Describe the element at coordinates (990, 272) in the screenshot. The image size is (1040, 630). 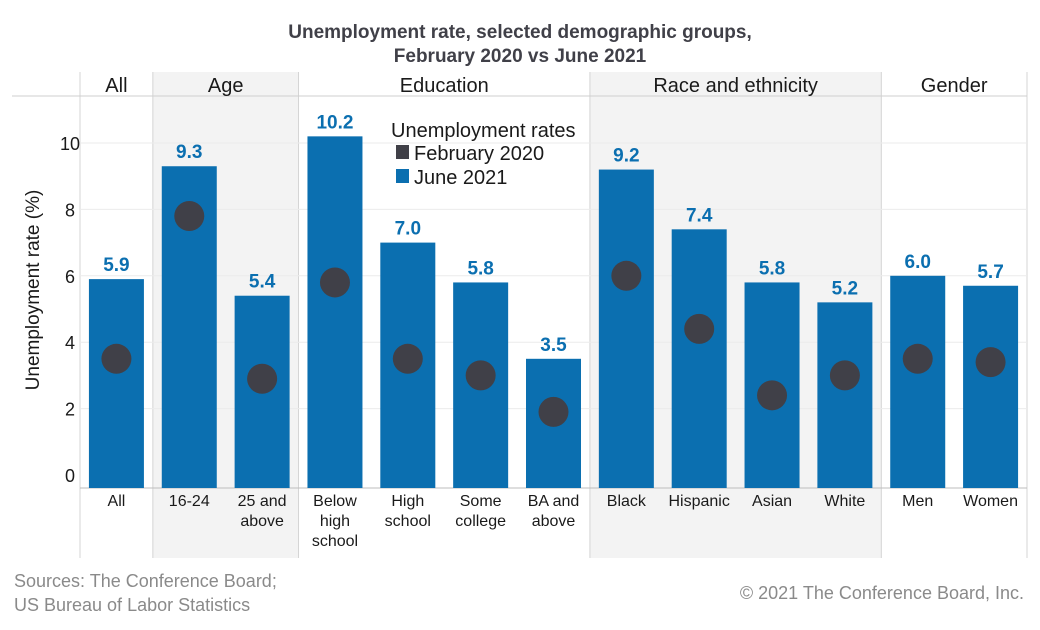
I see `value-label-women: 5.7` at that location.